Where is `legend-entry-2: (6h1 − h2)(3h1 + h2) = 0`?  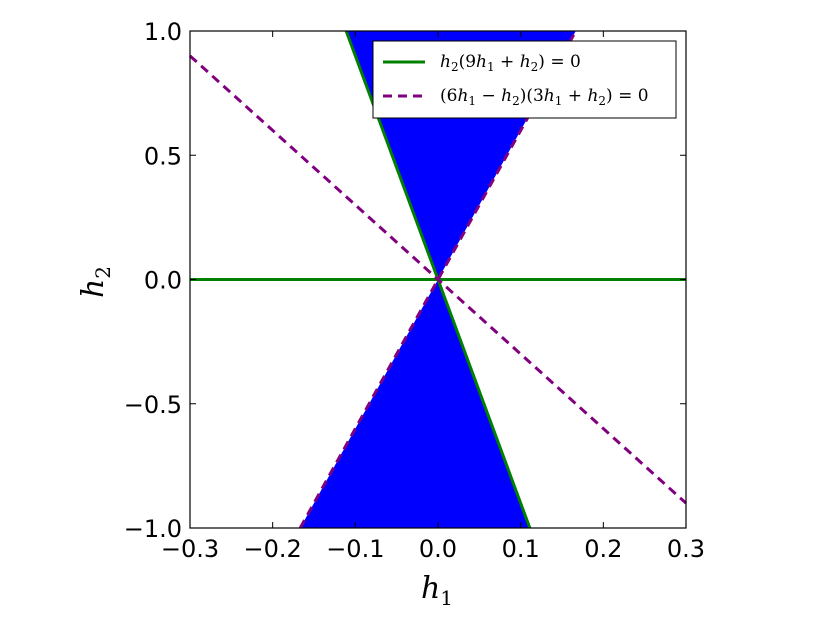 legend-entry-2: (6h1 − h2)(3h1 + h2) = 0 is located at coordinates (544, 97).